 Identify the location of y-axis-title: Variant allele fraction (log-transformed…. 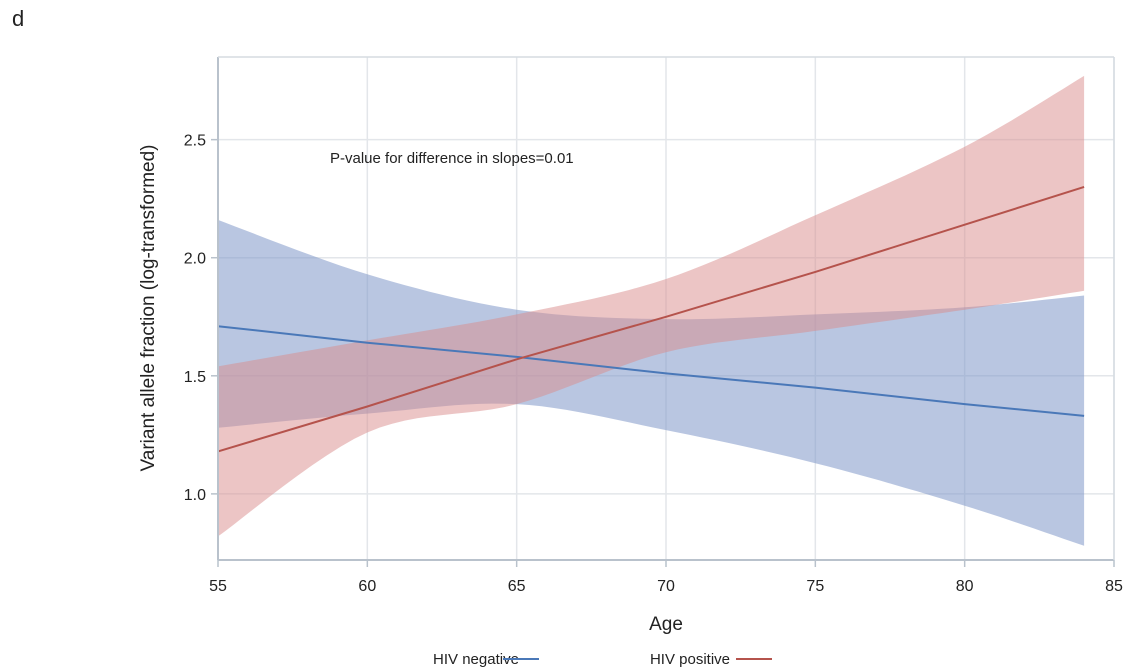
(148, 307).